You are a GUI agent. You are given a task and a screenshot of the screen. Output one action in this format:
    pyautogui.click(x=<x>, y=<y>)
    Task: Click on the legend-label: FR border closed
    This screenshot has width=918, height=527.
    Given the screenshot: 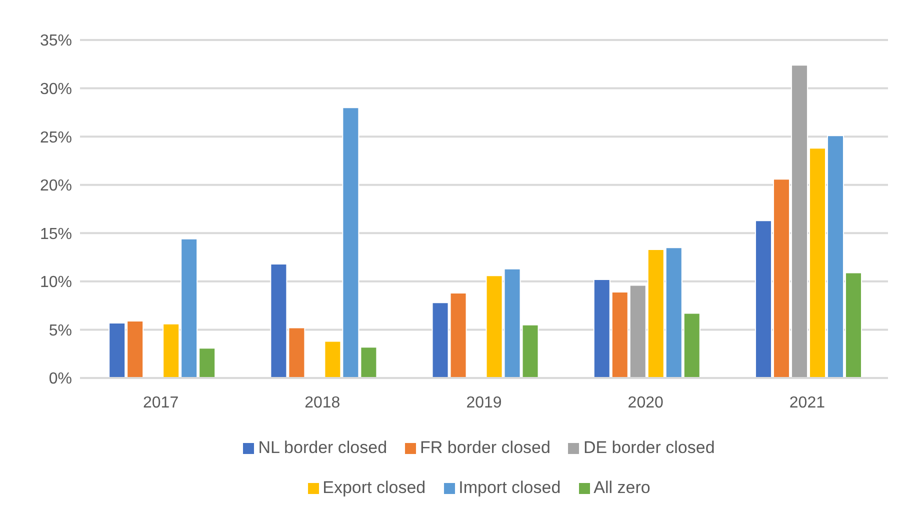 What is the action you would take?
    pyautogui.click(x=485, y=447)
    